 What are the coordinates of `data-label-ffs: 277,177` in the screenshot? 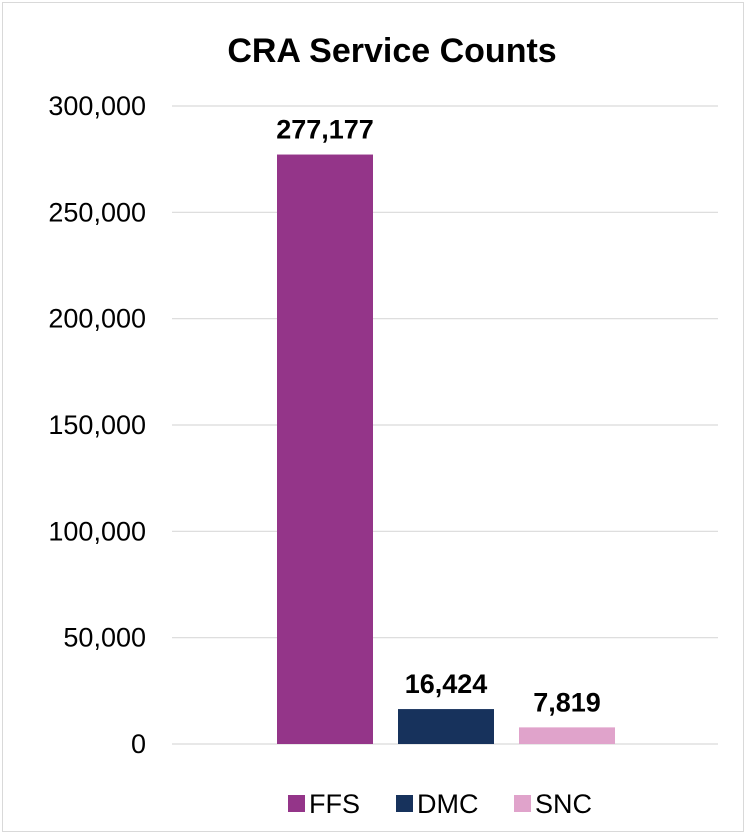 It's located at (325, 130).